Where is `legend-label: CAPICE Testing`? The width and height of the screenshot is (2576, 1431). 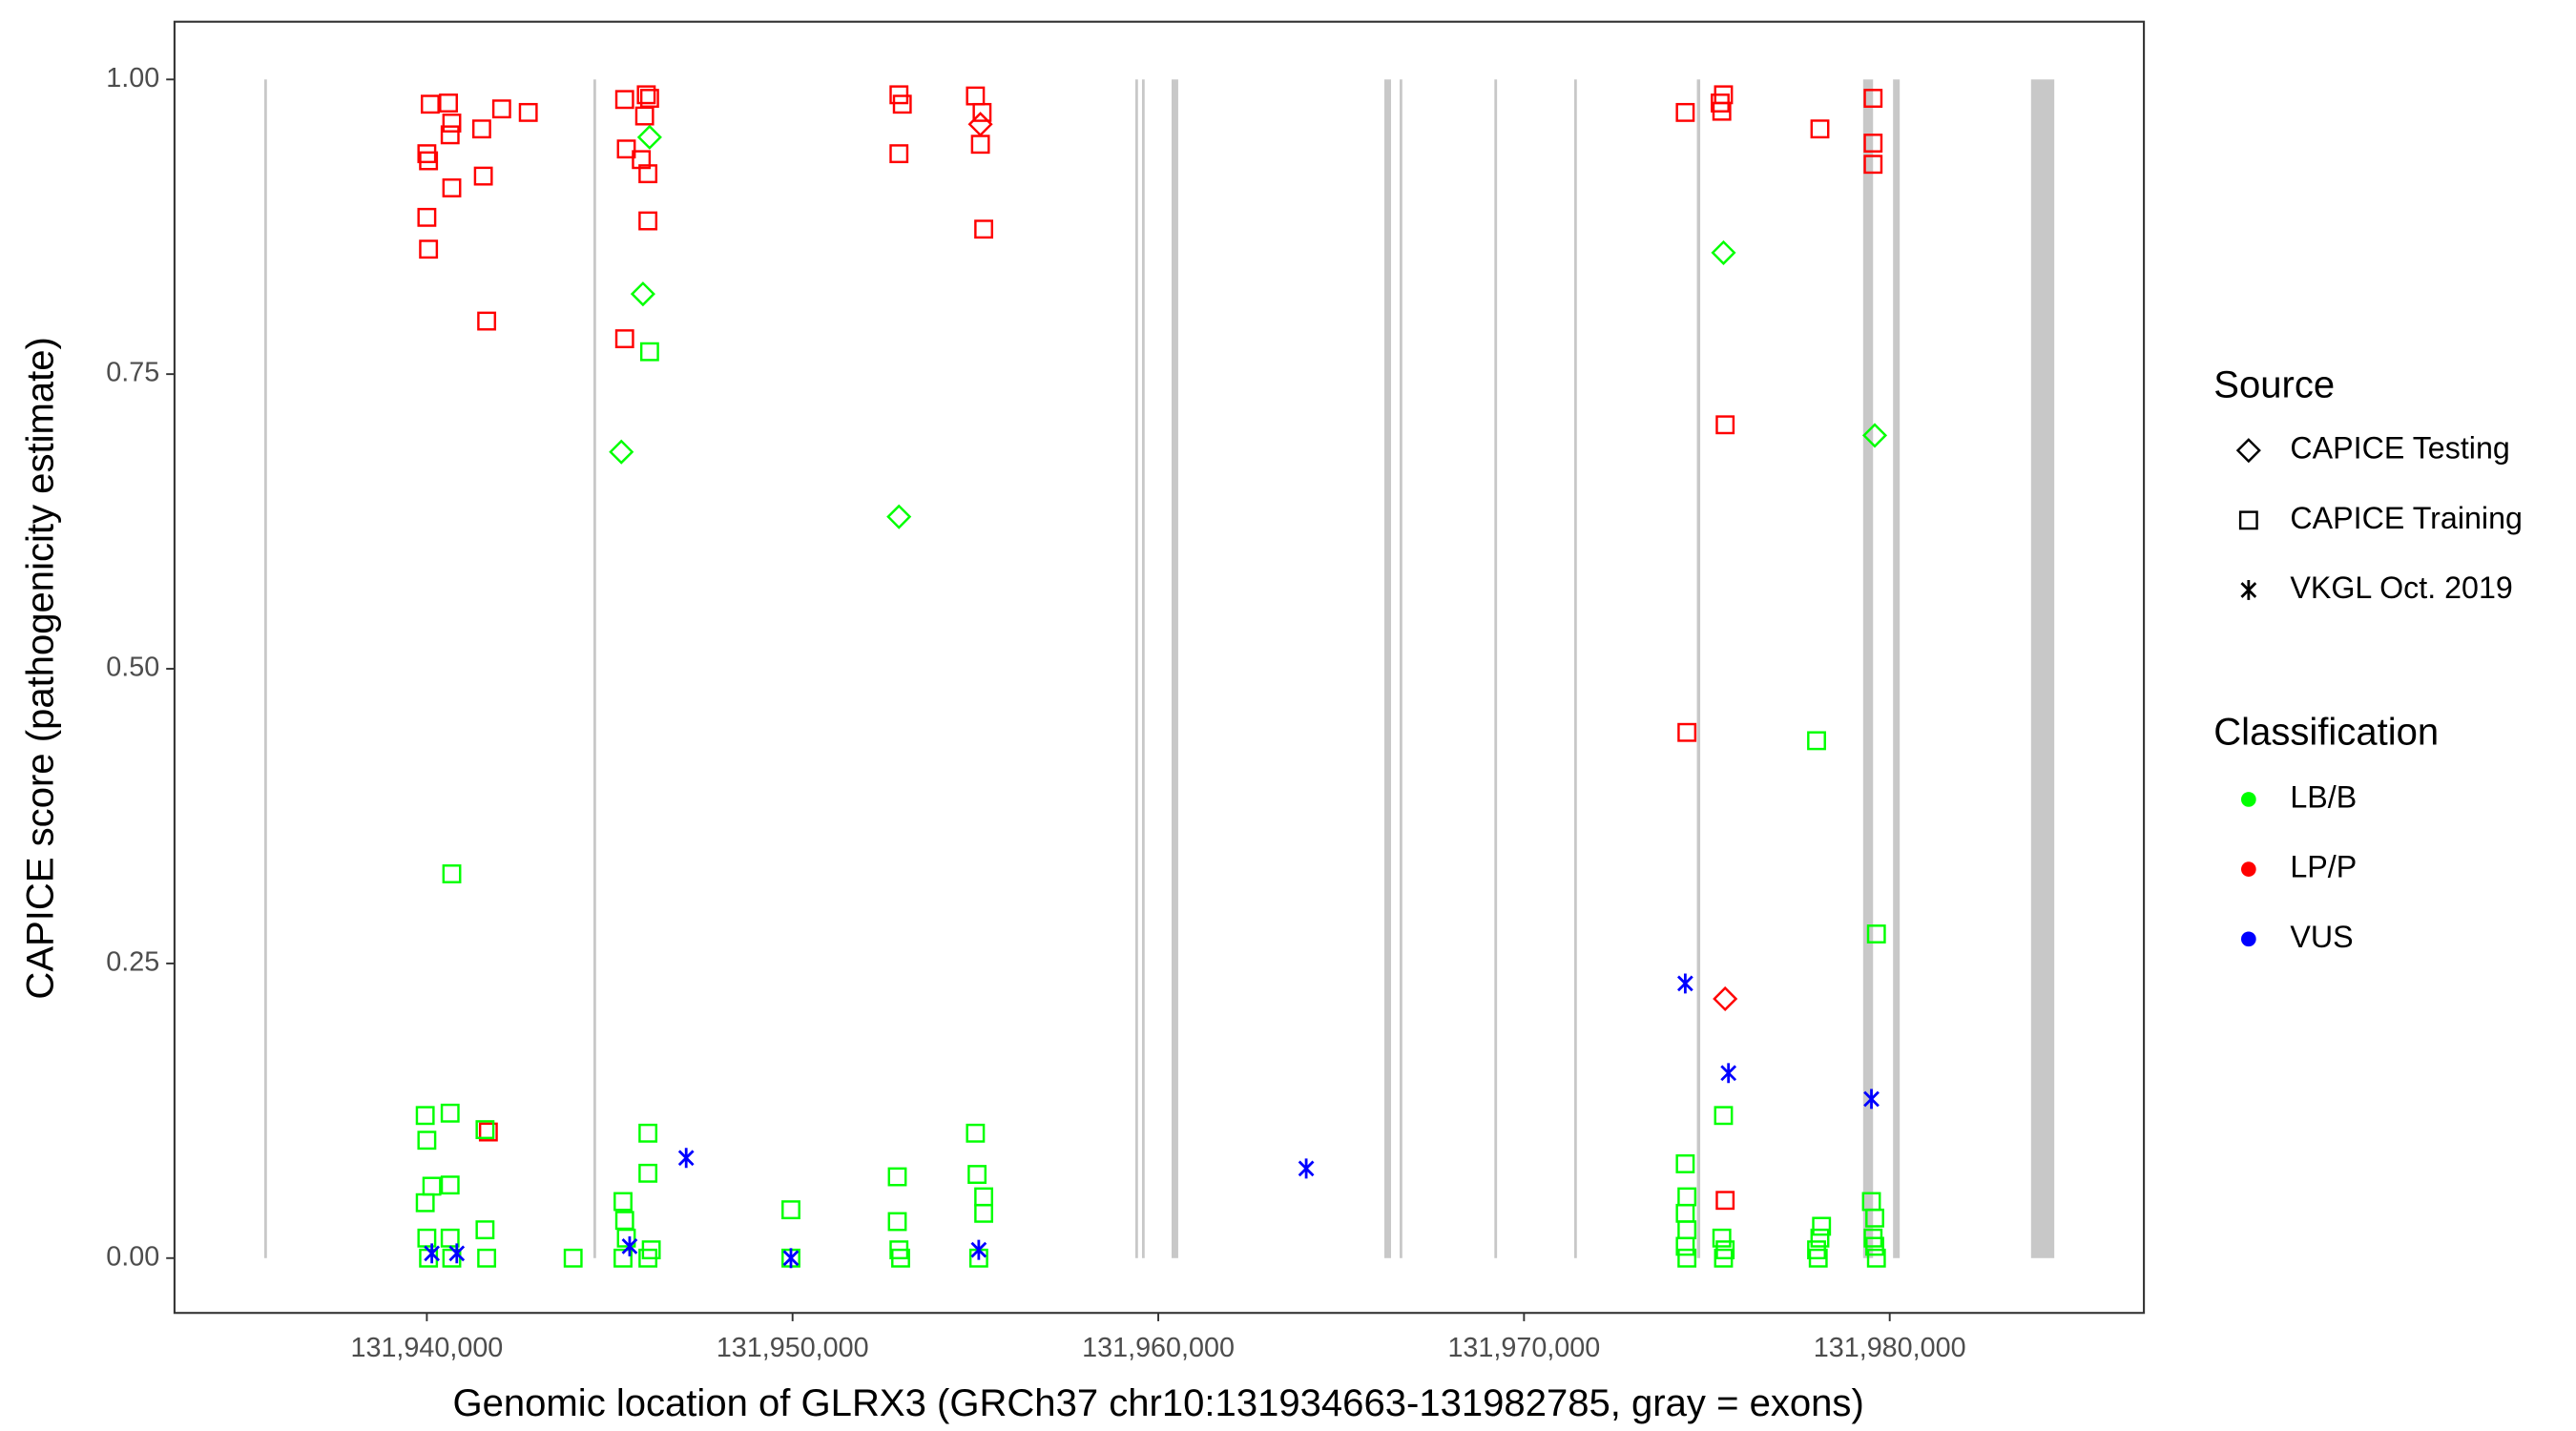 legend-label: CAPICE Testing is located at coordinates (2399, 448).